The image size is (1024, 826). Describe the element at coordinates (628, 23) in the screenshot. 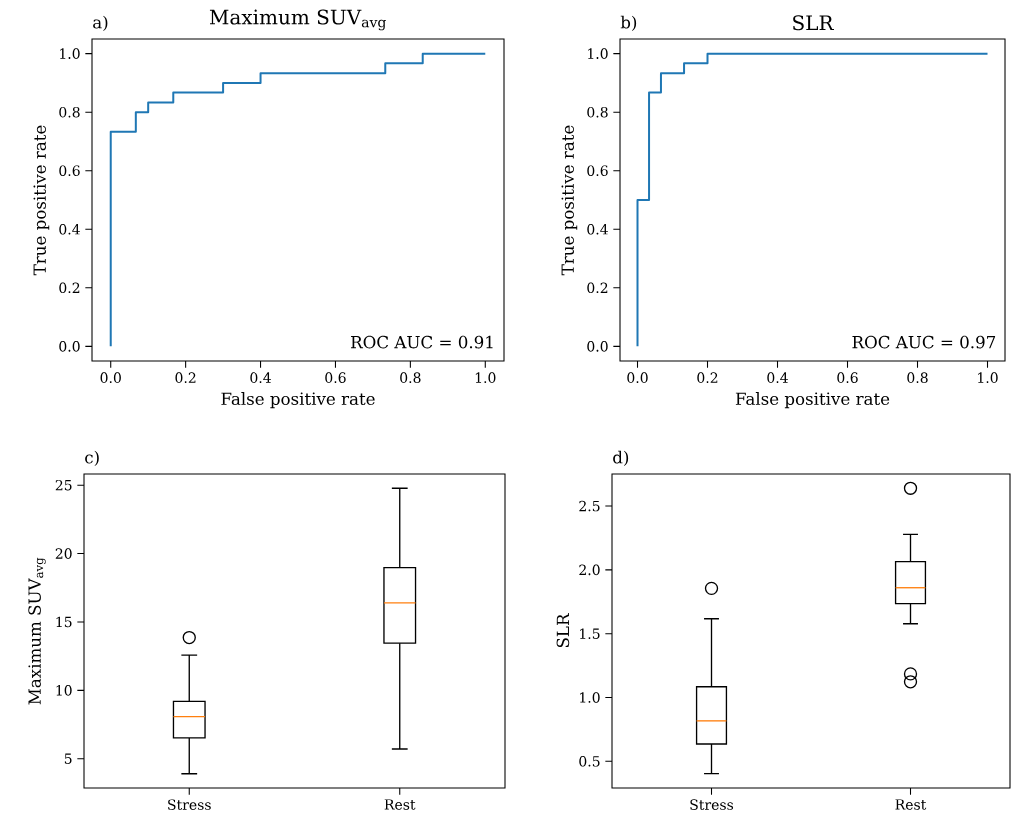

I see `text: b)` at that location.